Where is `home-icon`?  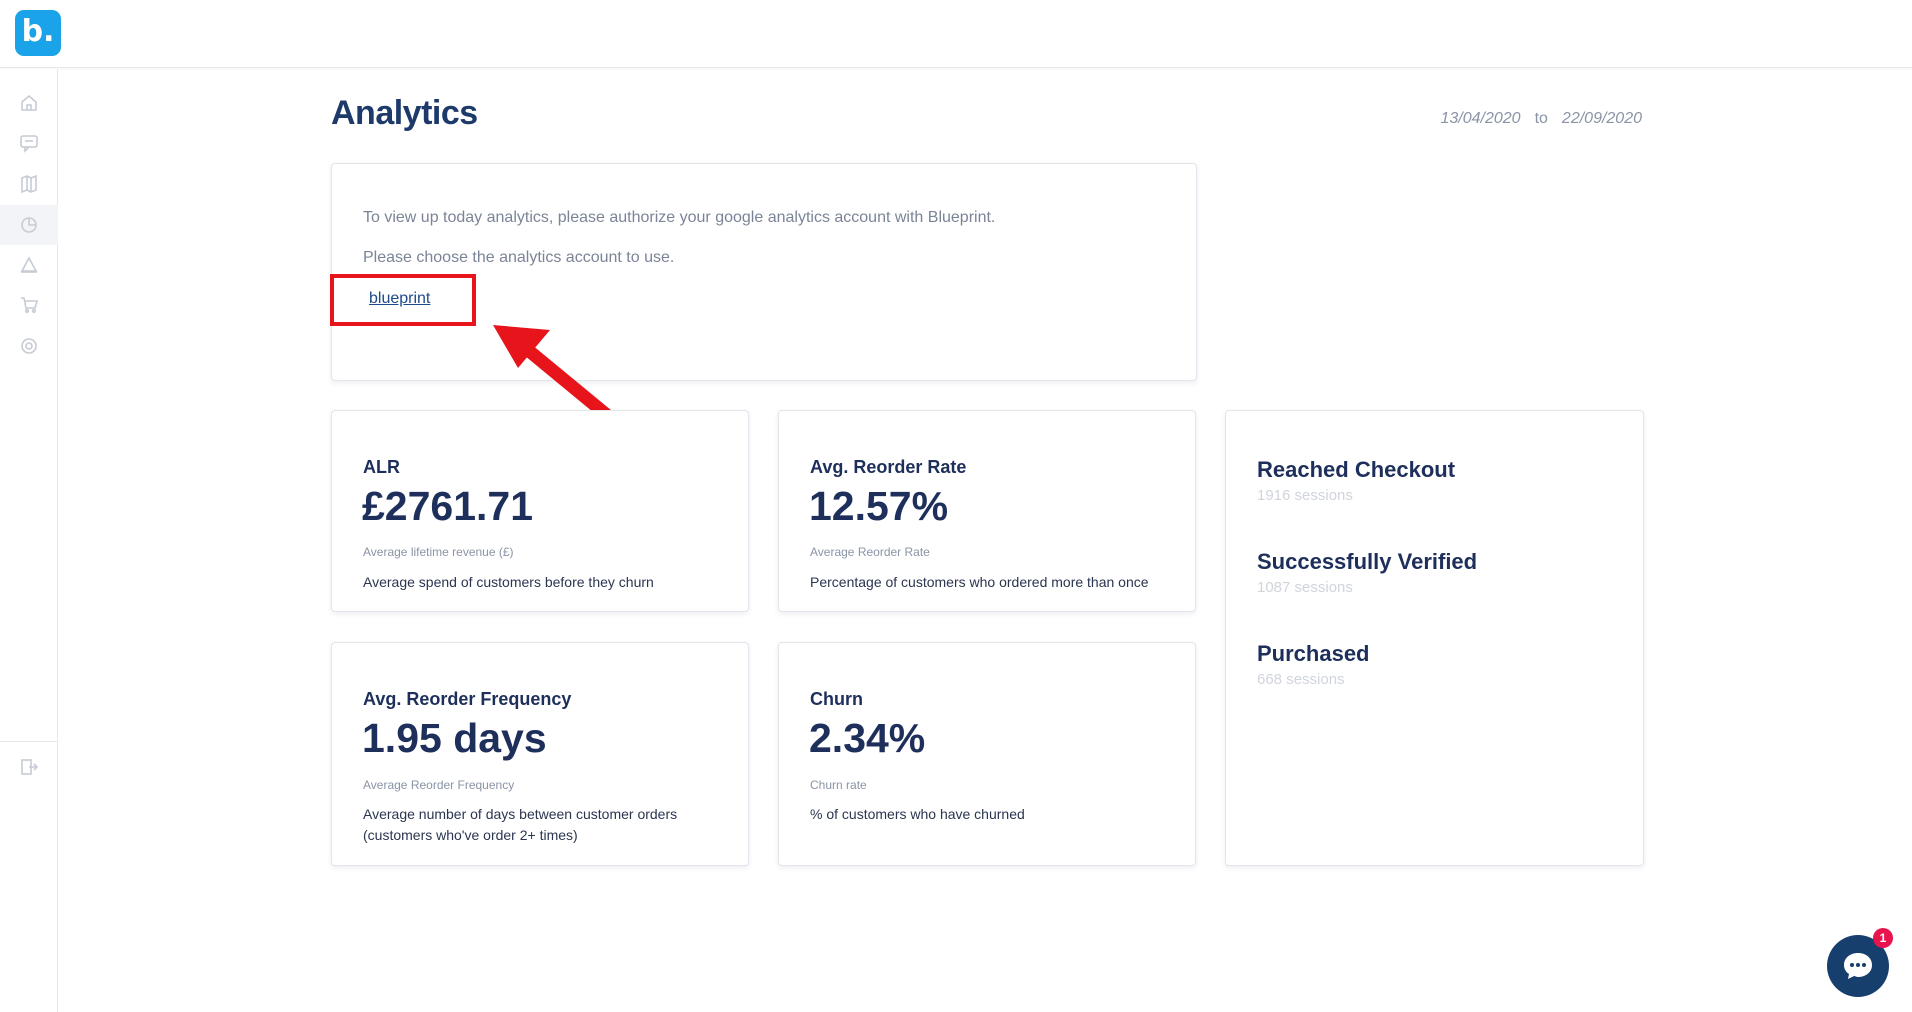
home-icon is located at coordinates (29, 103).